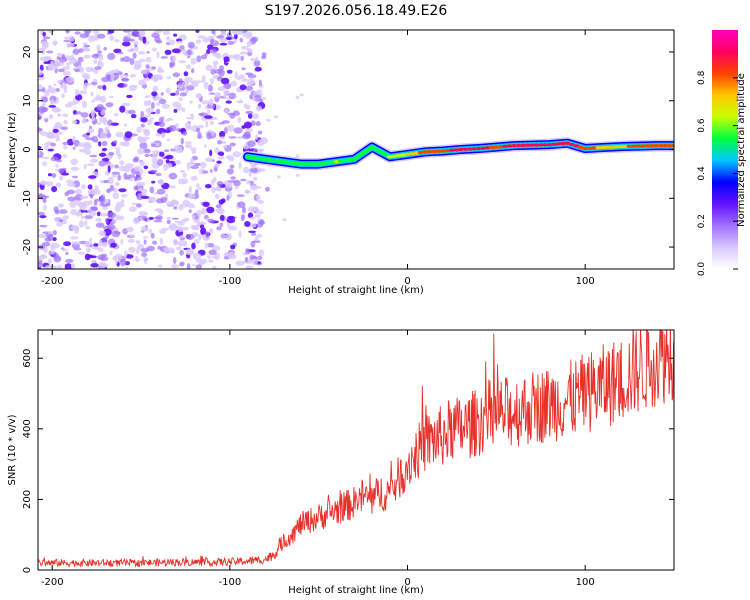 This screenshot has width=750, height=600. What do you see at coordinates (725, 149) in the screenshot?
I see `colorbar-gradient` at bounding box center [725, 149].